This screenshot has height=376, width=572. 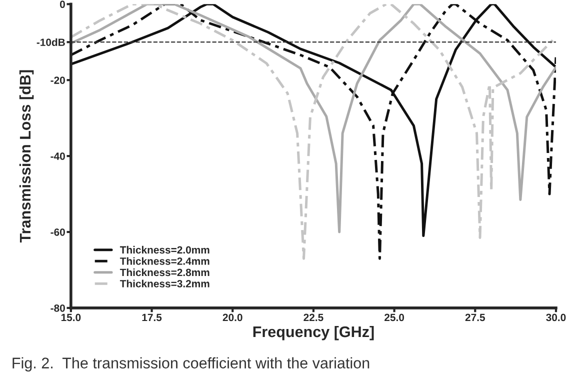 What do you see at coordinates (191, 364) in the screenshot?
I see `caption: Fig. 2. The transmission coefficient with the variation` at bounding box center [191, 364].